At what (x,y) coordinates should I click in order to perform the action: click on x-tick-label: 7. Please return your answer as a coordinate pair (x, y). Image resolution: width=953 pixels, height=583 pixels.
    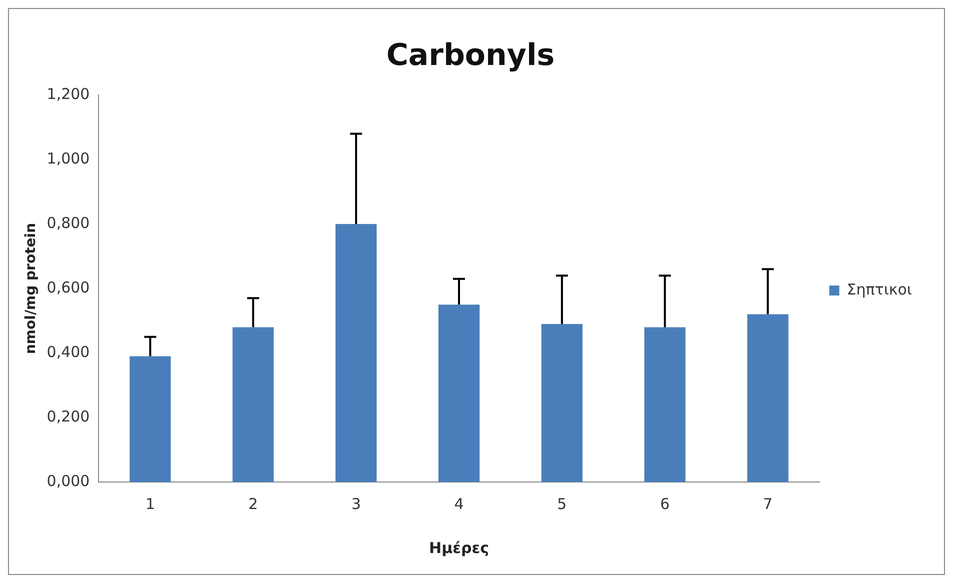
    Looking at the image, I should click on (768, 503).